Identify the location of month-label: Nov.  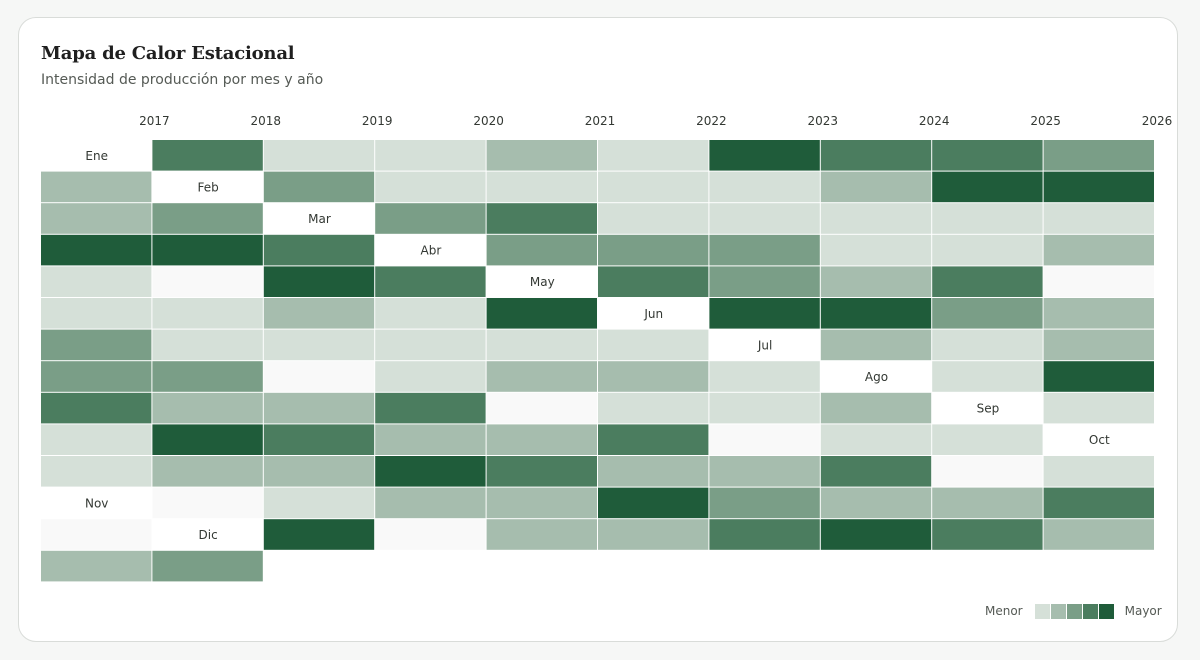
(96, 503).